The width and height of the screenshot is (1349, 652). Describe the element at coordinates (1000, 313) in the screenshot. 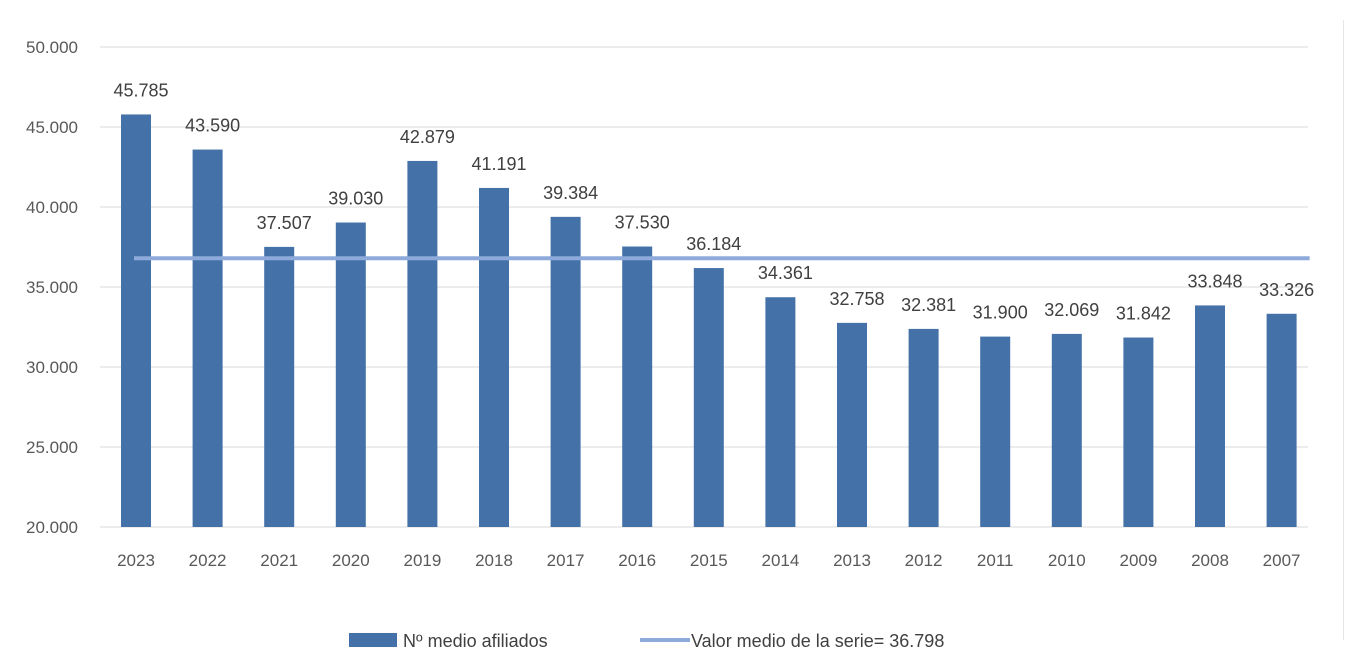

I see `data-label: 31.900` at that location.